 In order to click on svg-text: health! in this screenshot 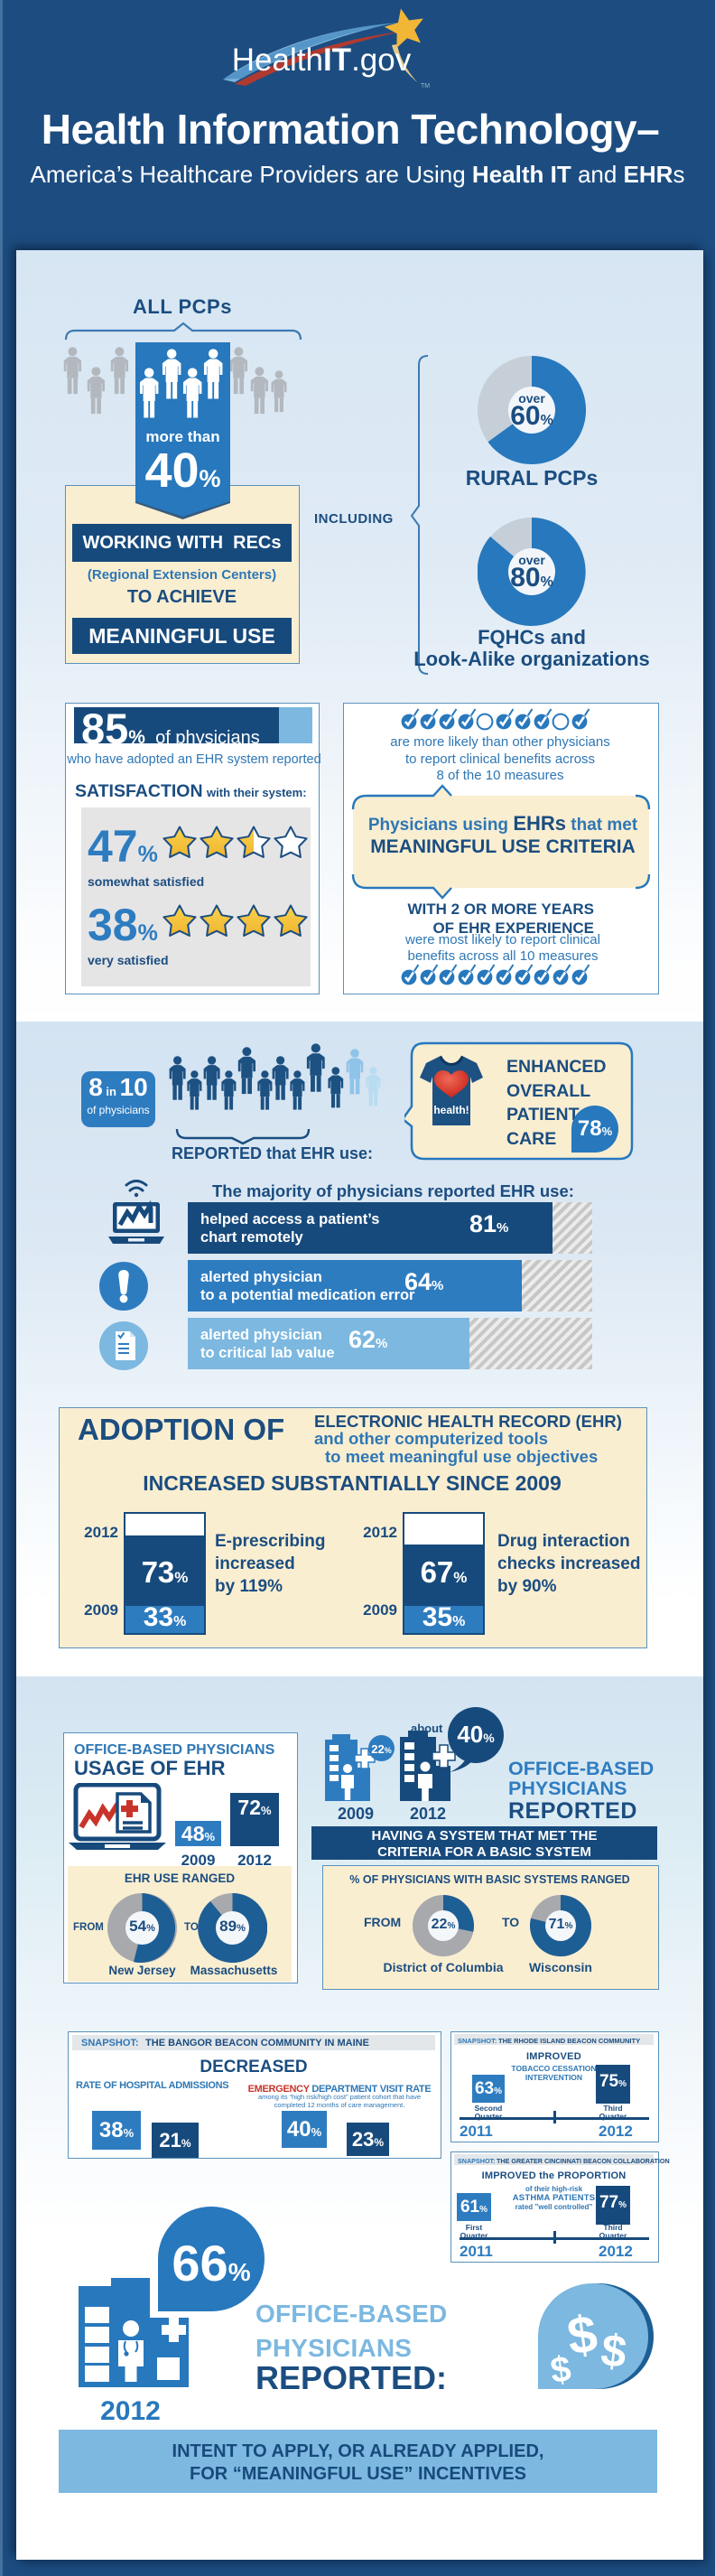, I will do `click(451, 1110)`.